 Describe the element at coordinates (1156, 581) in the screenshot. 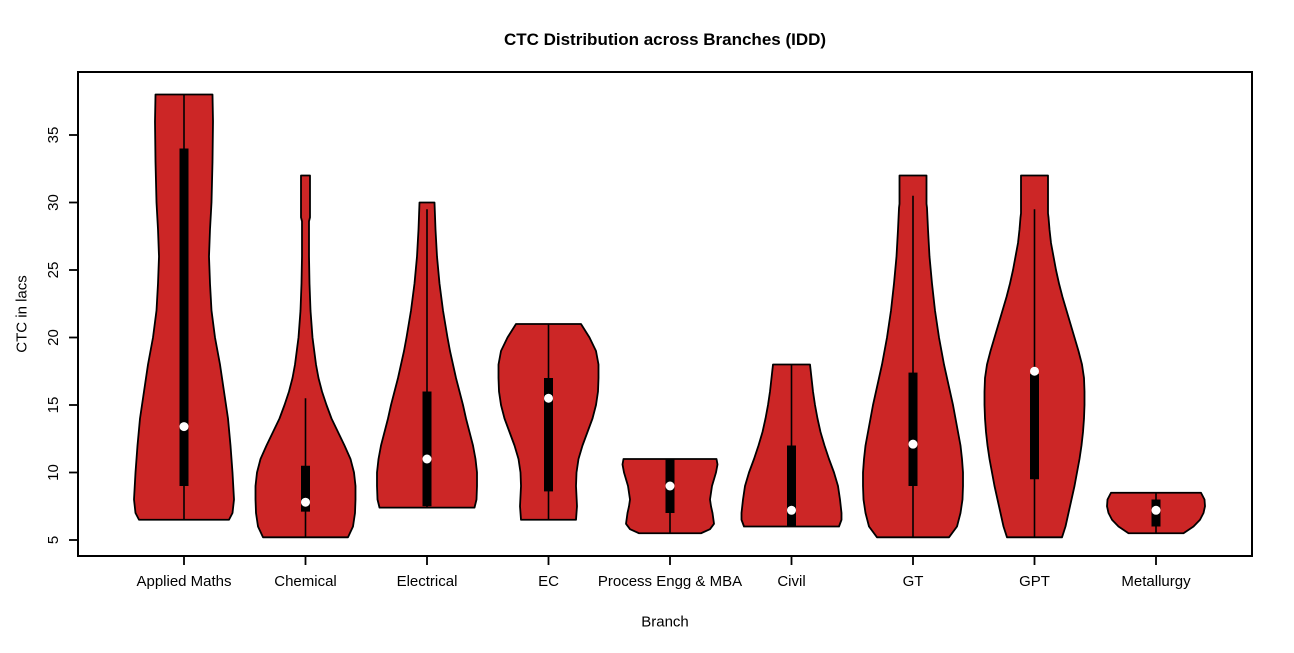

I see `x-tick-label: Metallurgy` at that location.